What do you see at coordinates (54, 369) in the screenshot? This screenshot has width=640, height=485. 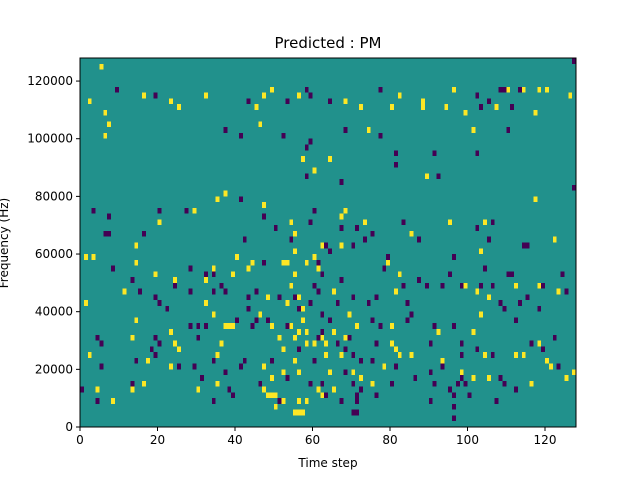 I see `y-tick-label: 20000` at bounding box center [54, 369].